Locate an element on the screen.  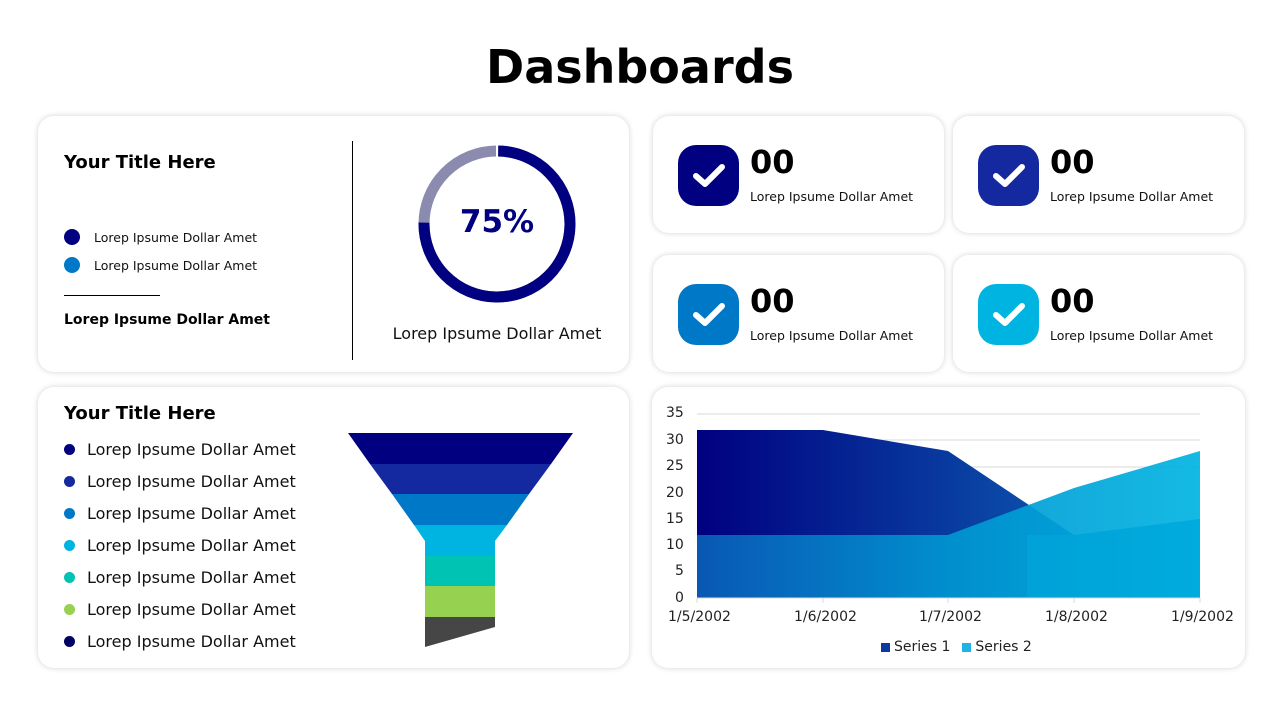
y-tick: 10 is located at coordinates (675, 545).